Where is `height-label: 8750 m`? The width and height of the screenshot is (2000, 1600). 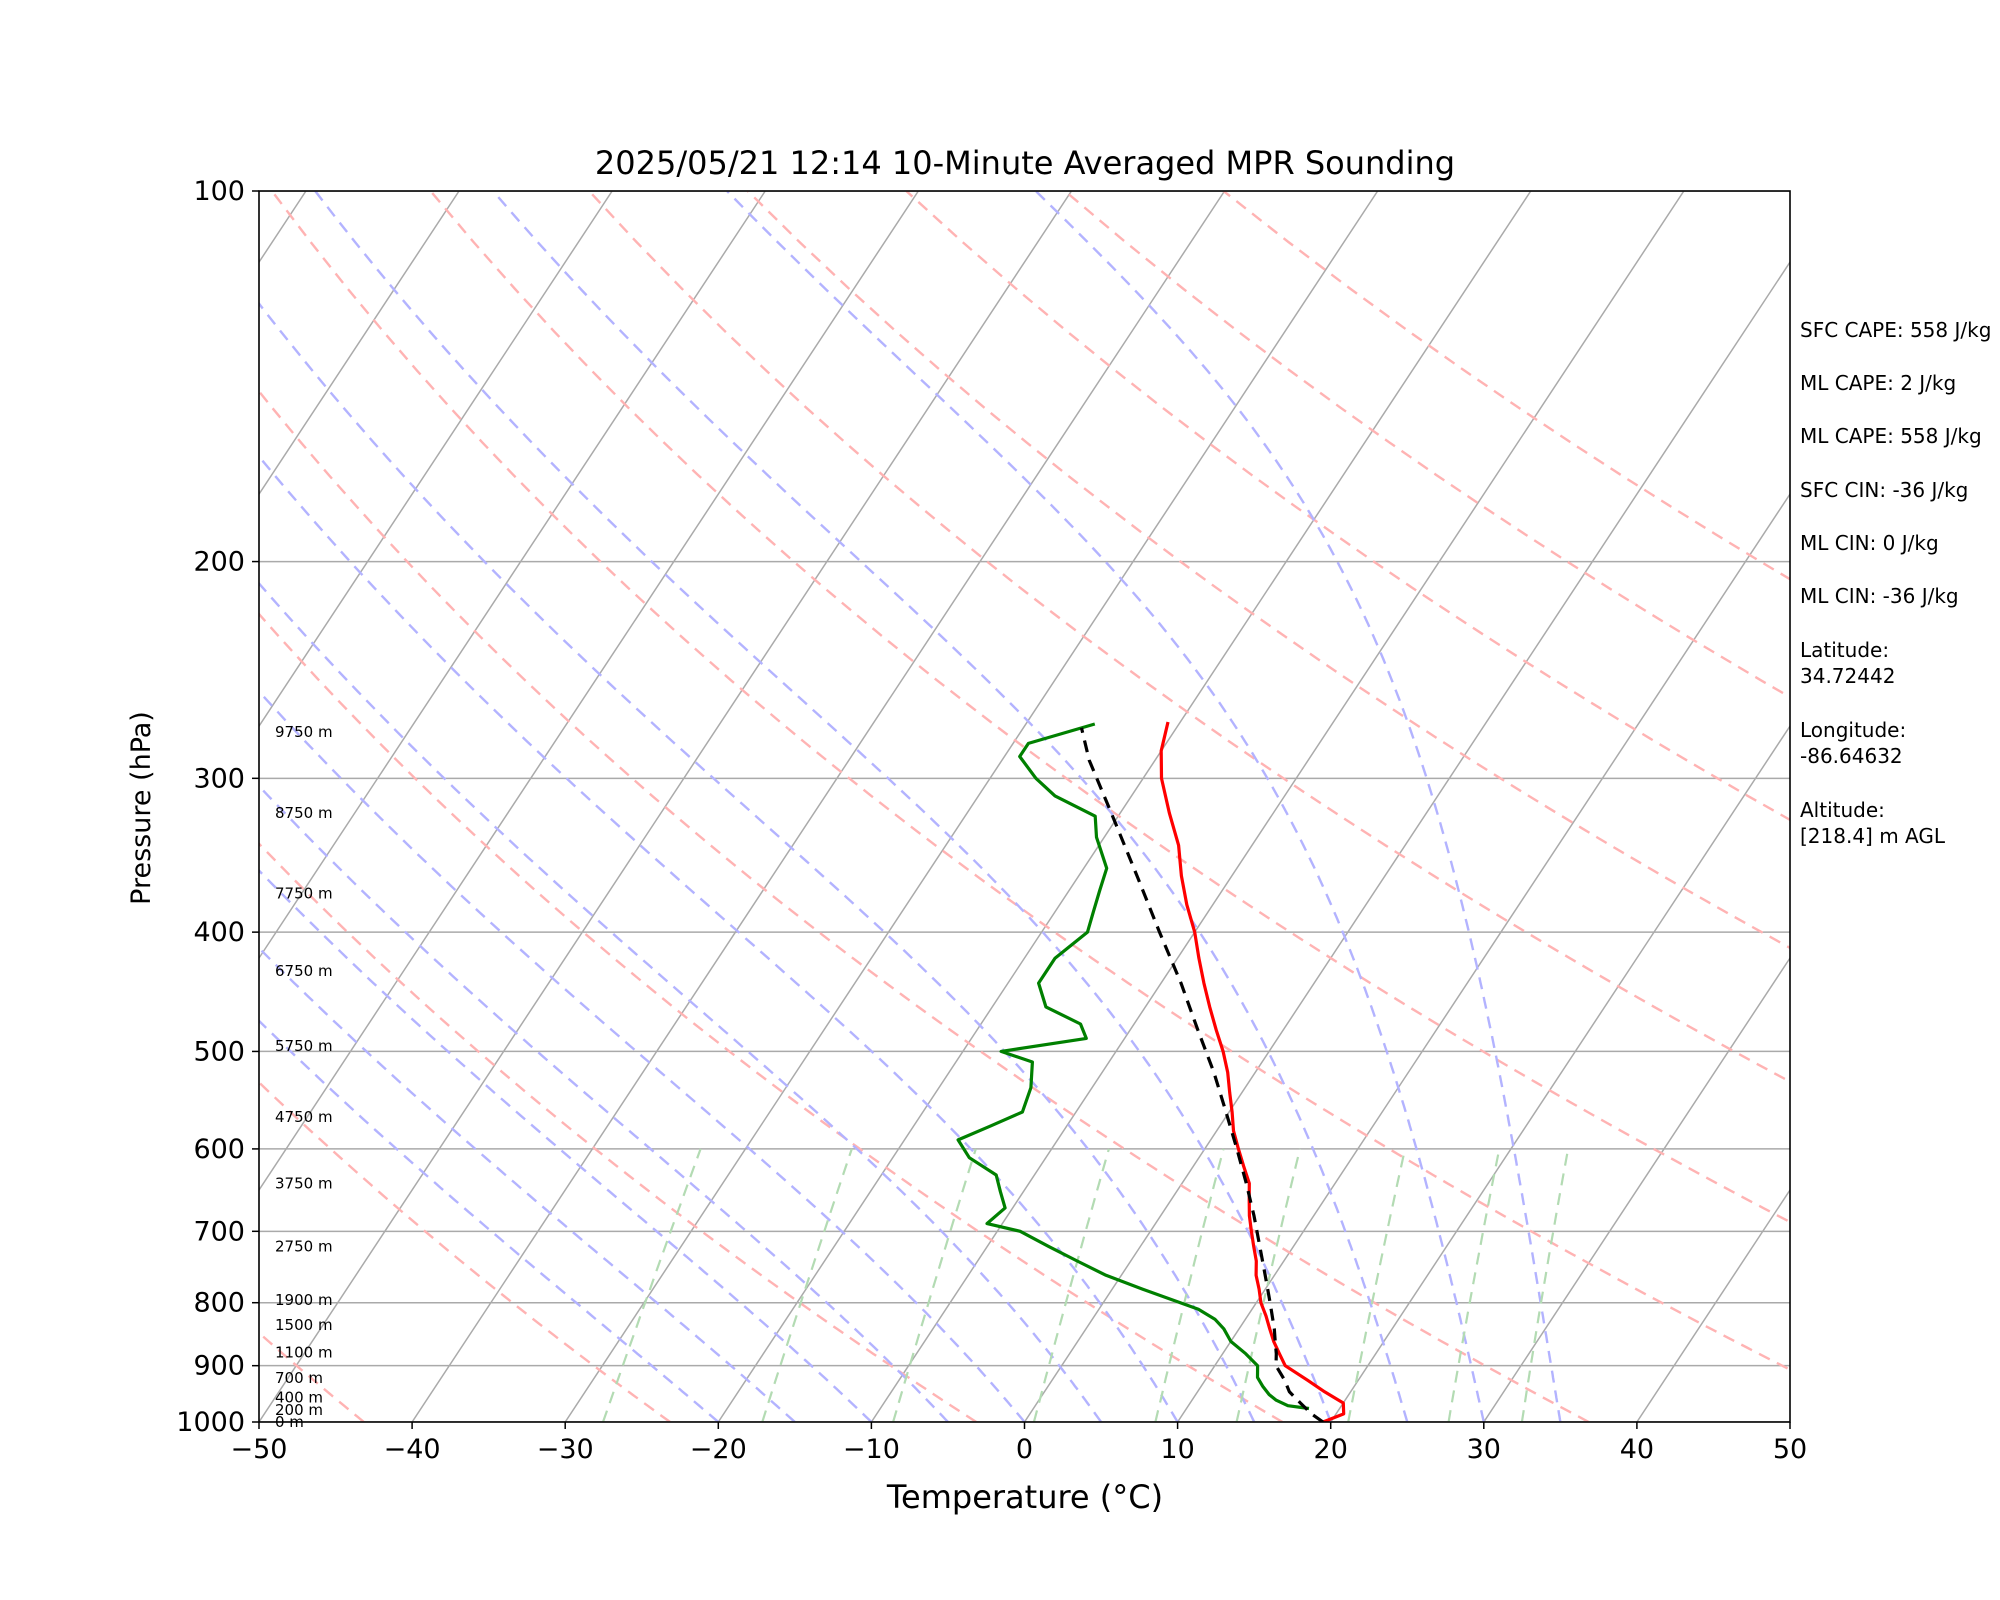 height-label: 8750 m is located at coordinates (304, 813).